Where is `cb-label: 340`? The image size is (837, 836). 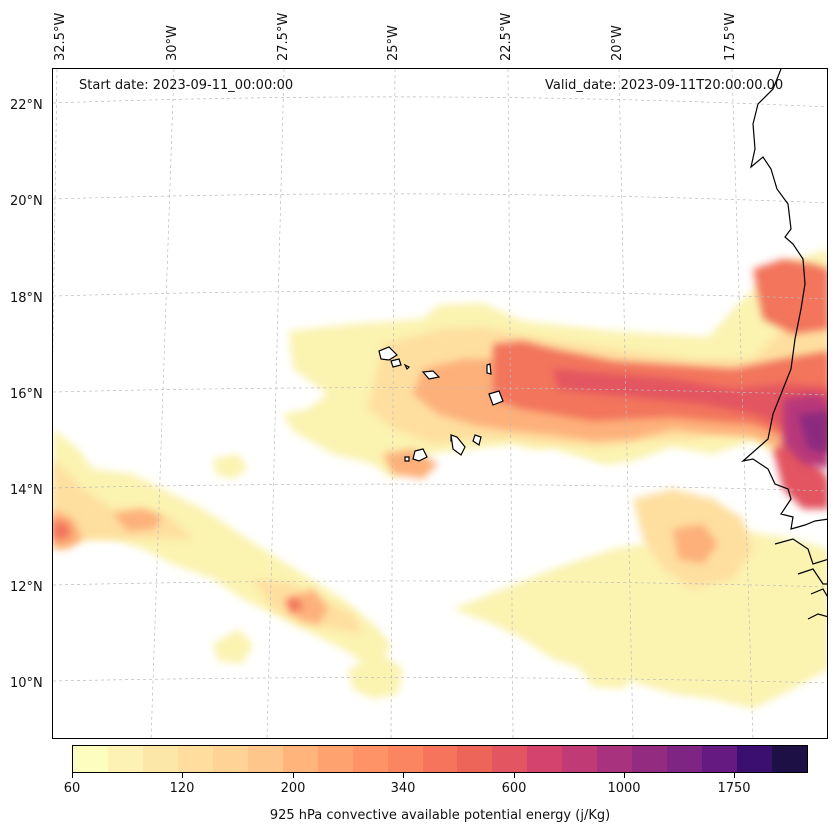 cb-label: 340 is located at coordinates (403, 788).